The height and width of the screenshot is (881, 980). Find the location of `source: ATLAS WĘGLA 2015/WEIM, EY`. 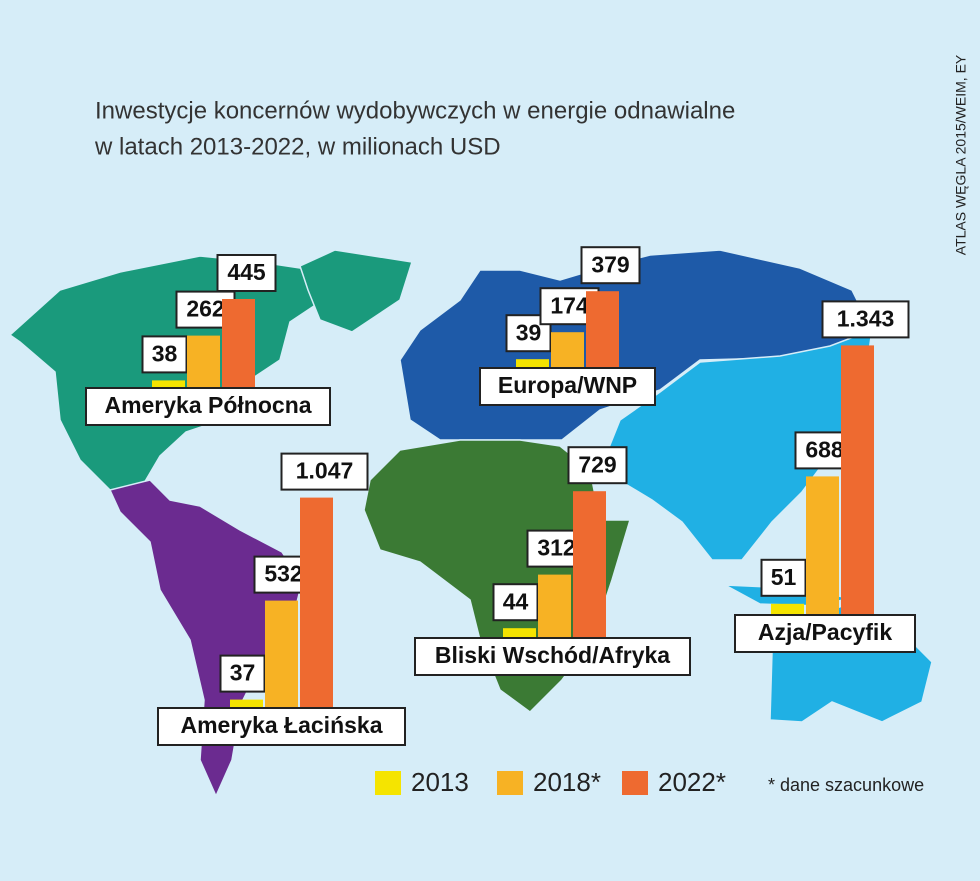

source: ATLAS WĘGLA 2015/WEIM, EY is located at coordinates (961, 154).